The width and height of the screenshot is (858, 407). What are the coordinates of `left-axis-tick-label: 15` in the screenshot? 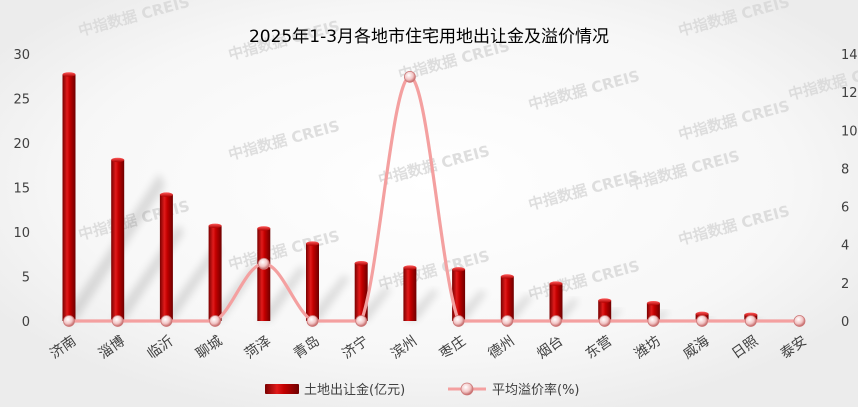 It's located at (21, 189).